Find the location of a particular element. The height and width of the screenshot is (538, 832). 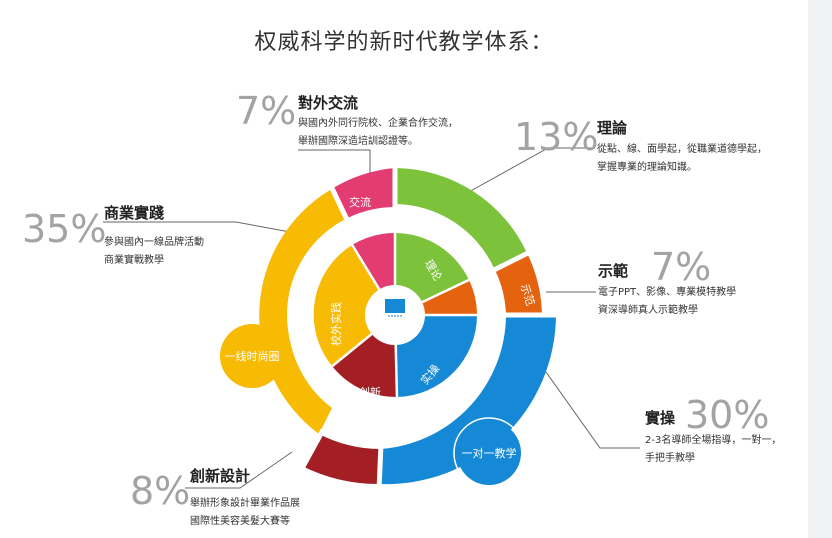

leader-line-theory is located at coordinates (530, 170).